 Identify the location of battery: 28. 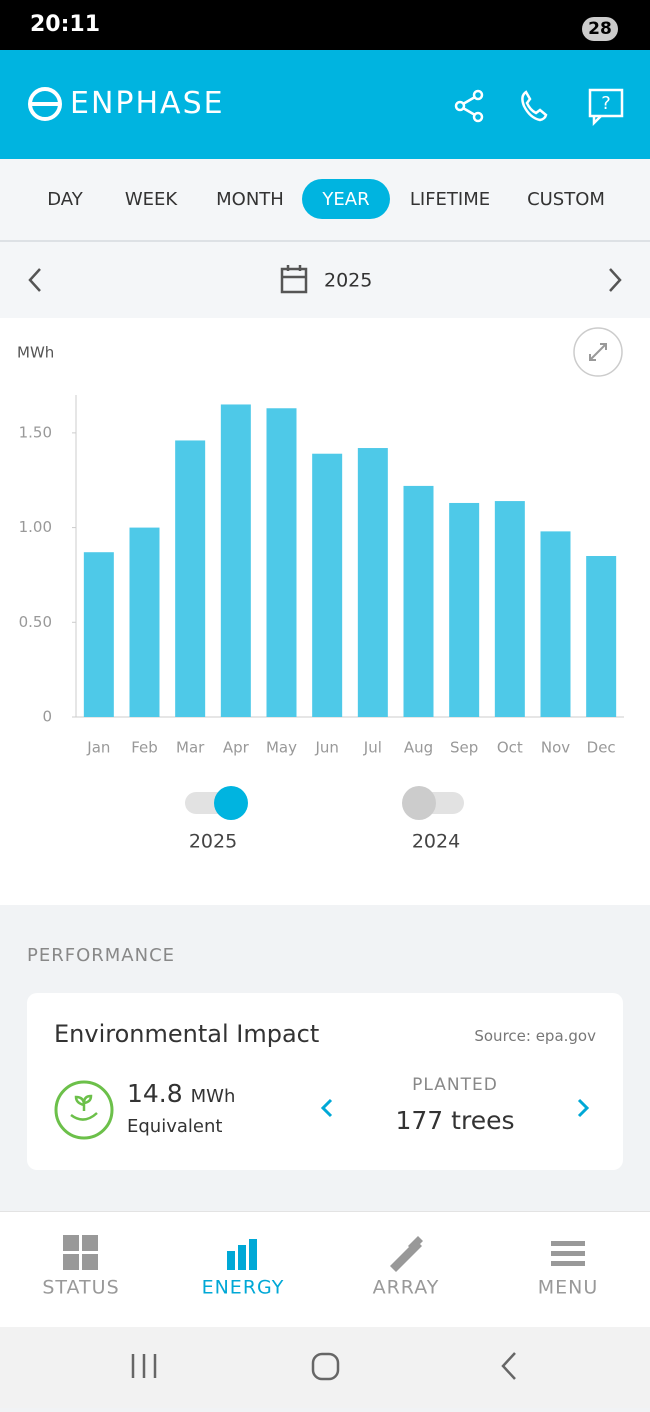
(600, 29).